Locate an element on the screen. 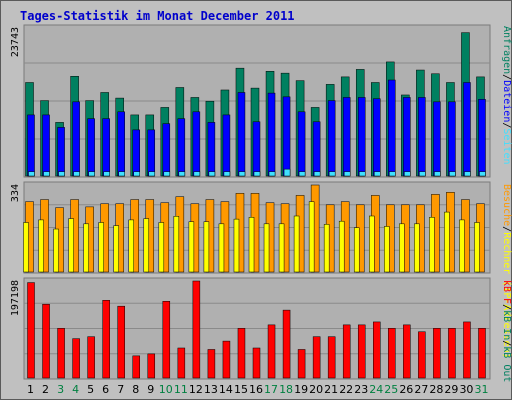 Image resolution: width=512 pixels, height=400 pixels. panel-top-legend: Anfragen/Dateien/Seiten is located at coordinates (506, 95).